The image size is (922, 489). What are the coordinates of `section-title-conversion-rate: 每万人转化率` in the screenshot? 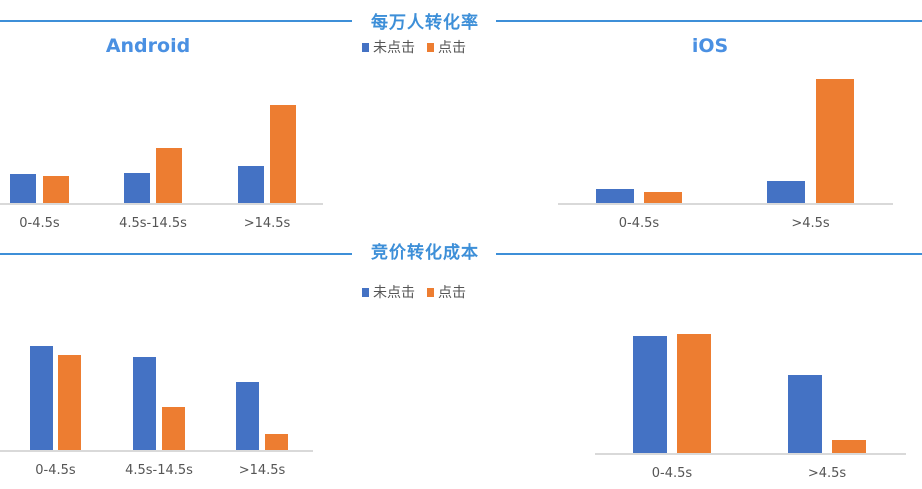 It's located at (425, 23).